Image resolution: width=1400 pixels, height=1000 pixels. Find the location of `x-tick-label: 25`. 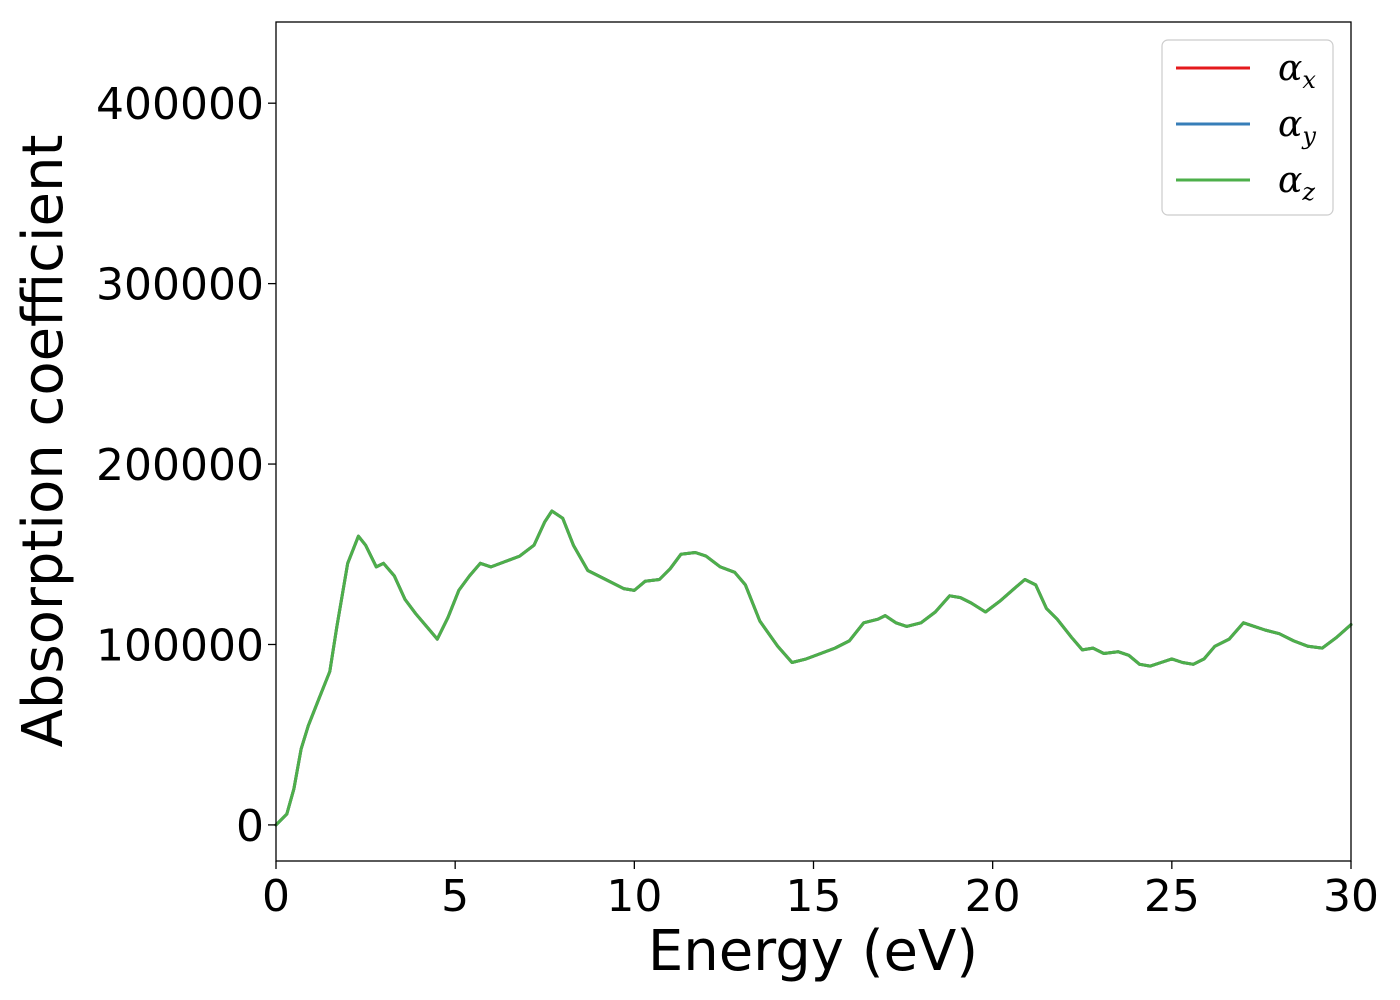

x-tick-label: 25 is located at coordinates (1172, 896).